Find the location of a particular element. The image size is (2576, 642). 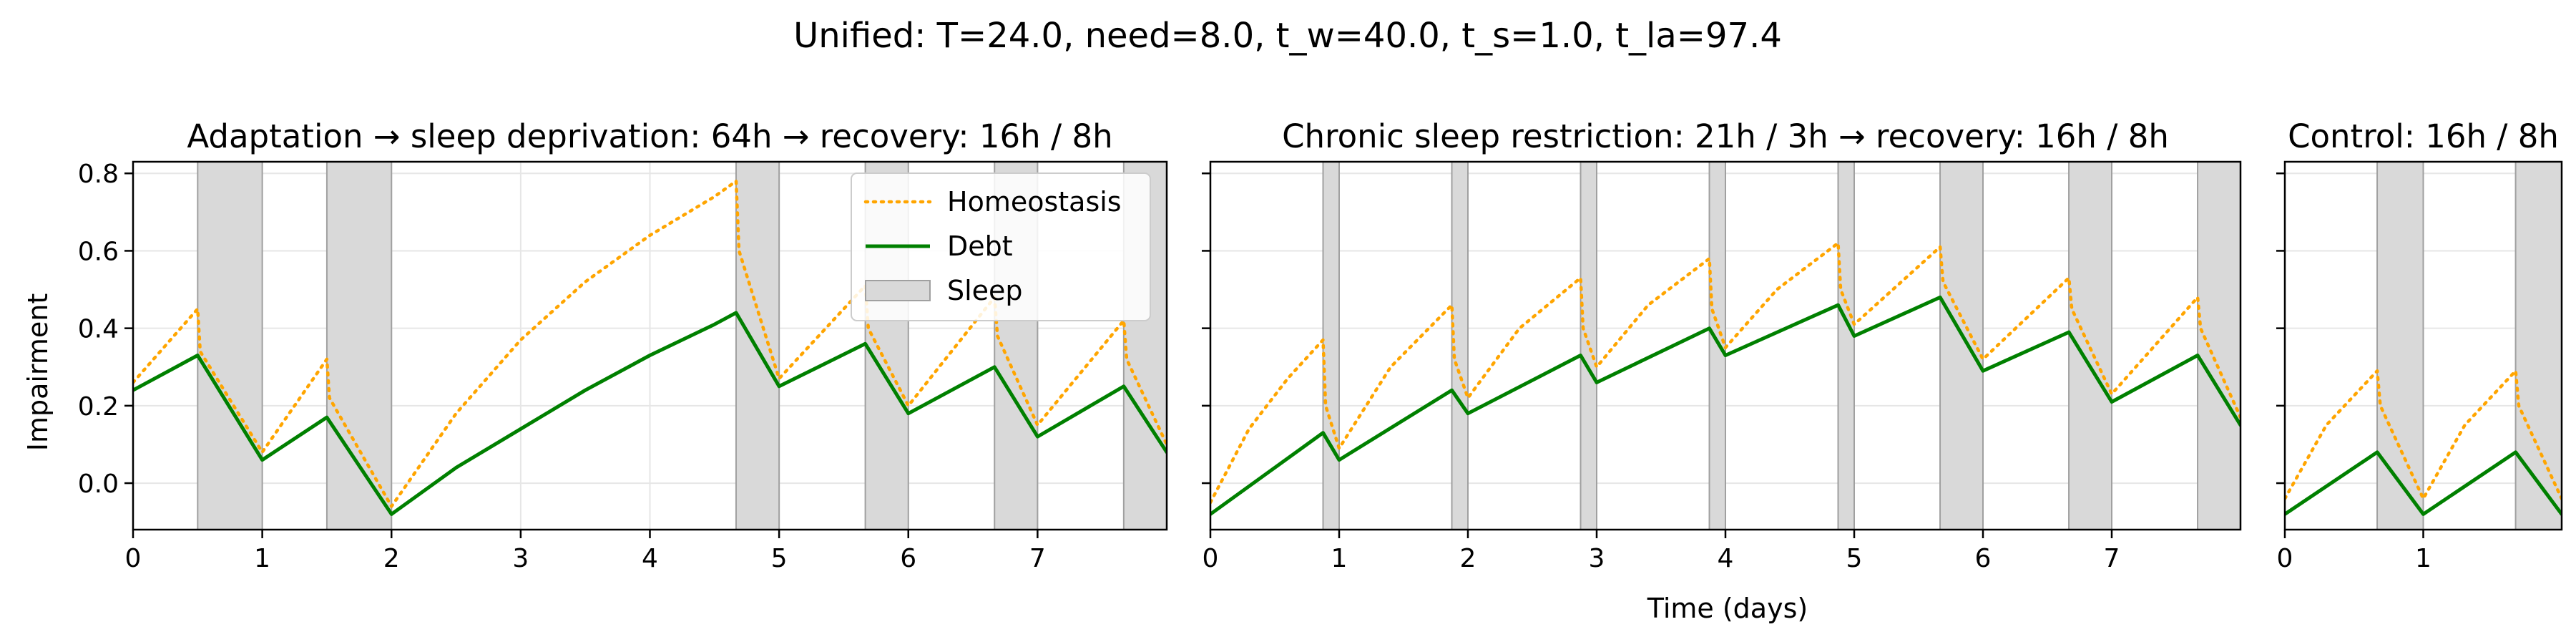

y-tick-label: 0.2 is located at coordinates (99, 407).